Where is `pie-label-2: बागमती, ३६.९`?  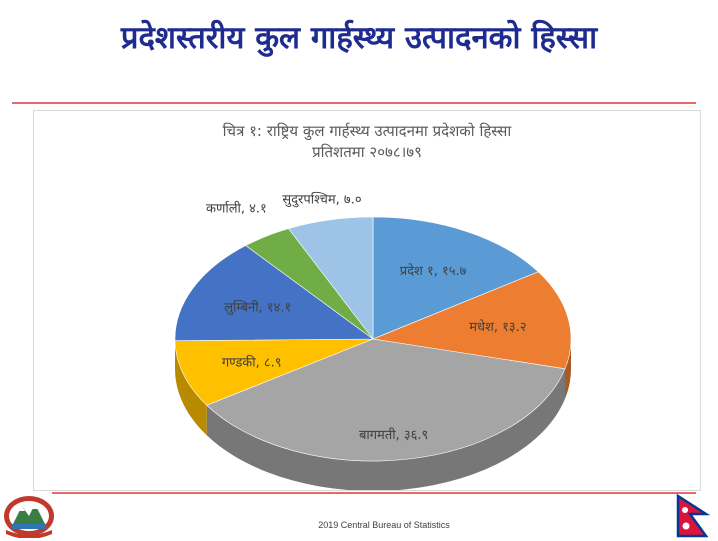 pie-label-2: बागमती, ३६.९ is located at coordinates (393, 435).